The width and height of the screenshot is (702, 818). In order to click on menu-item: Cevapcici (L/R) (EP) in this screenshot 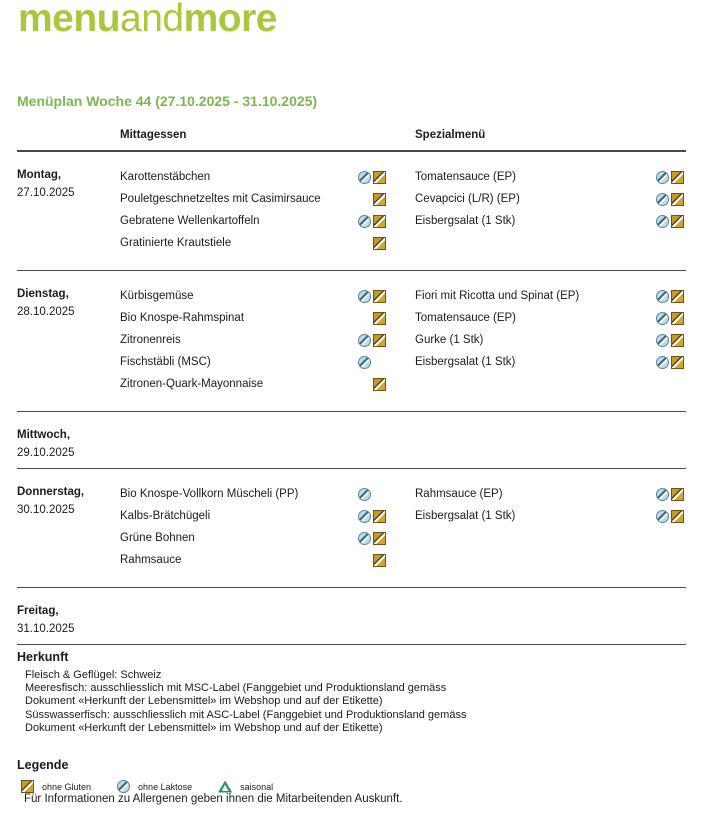, I will do `click(550, 199)`.